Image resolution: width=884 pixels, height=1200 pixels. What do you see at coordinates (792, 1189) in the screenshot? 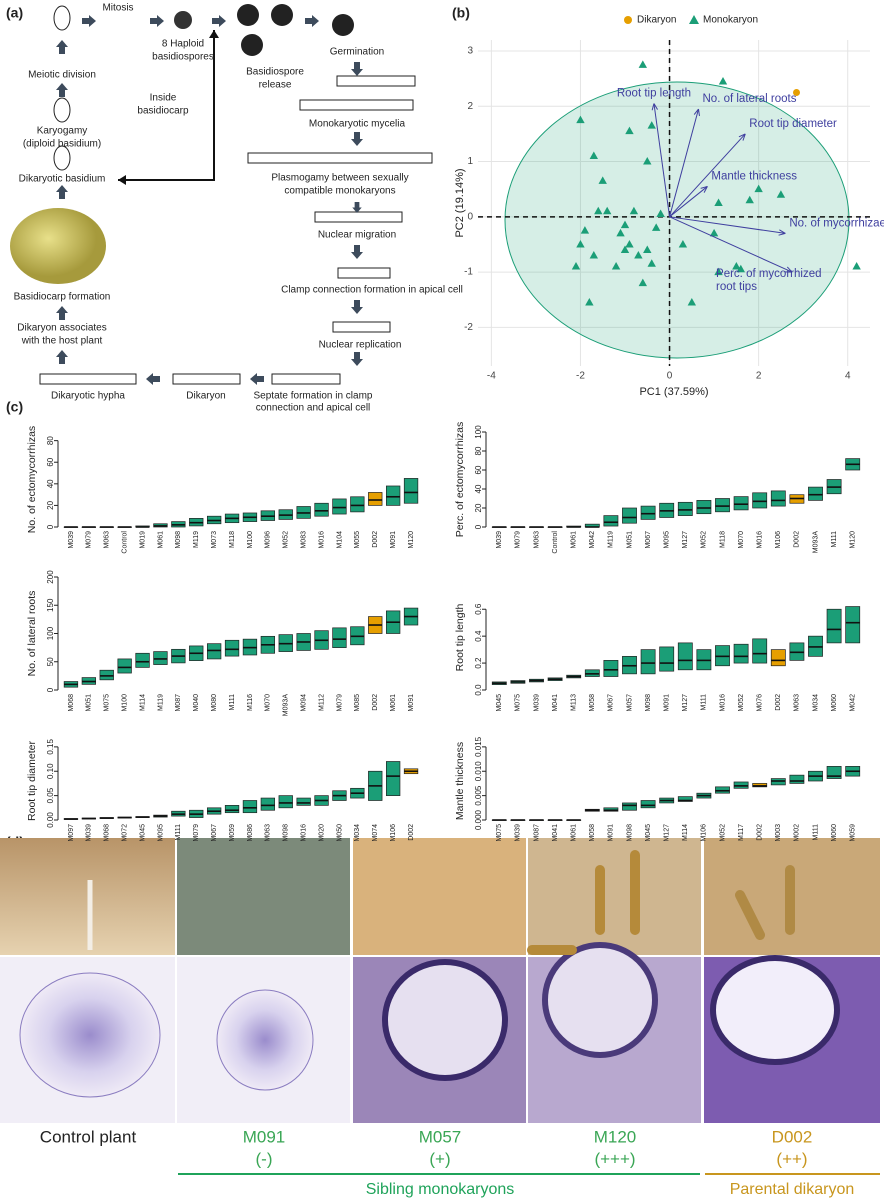
I see `group-label: Parental dikaryon` at bounding box center [792, 1189].